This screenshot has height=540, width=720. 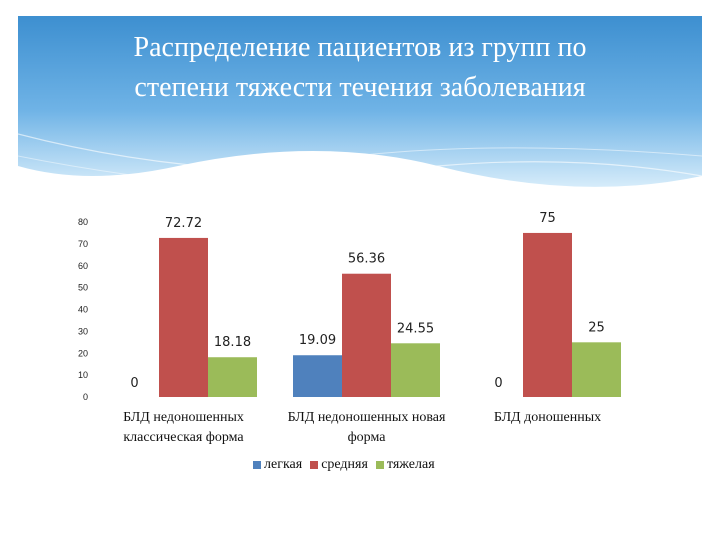 I want to click on data-label: 75, so click(x=547, y=218).